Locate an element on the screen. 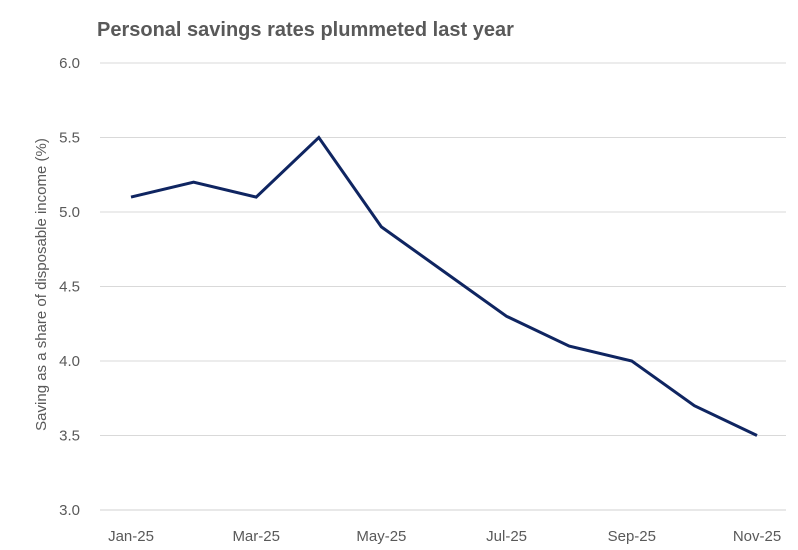 This screenshot has width=798, height=550. x-tick-label: Jan-25 is located at coordinates (131, 536).